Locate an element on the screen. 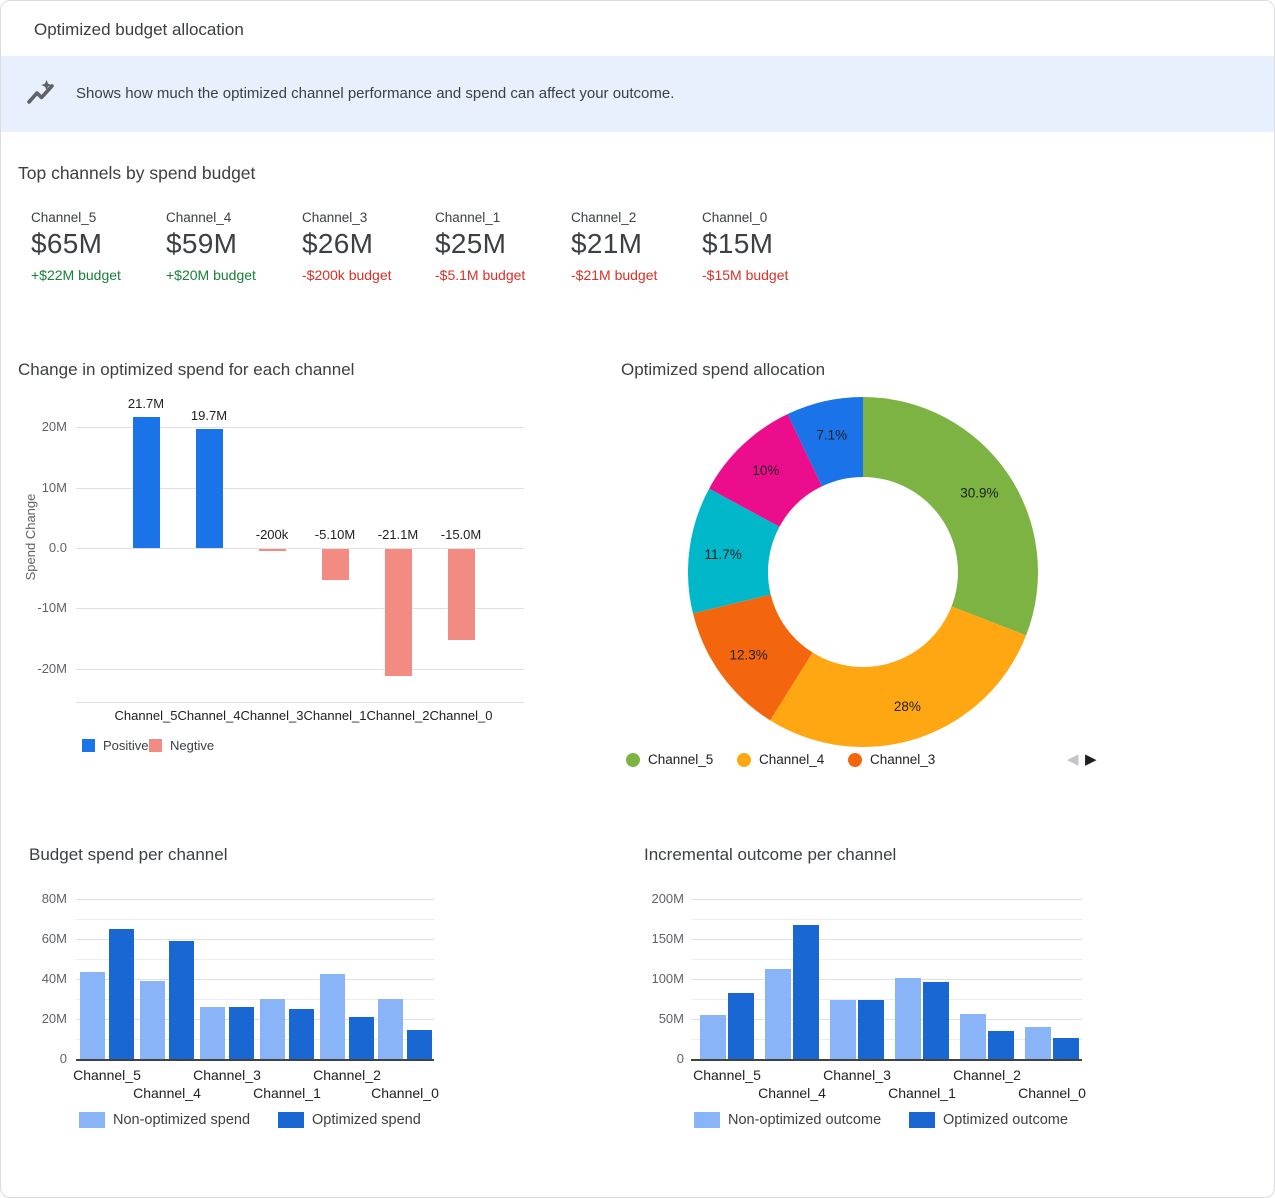  legend-item: Channel_4 is located at coordinates (780, 759).